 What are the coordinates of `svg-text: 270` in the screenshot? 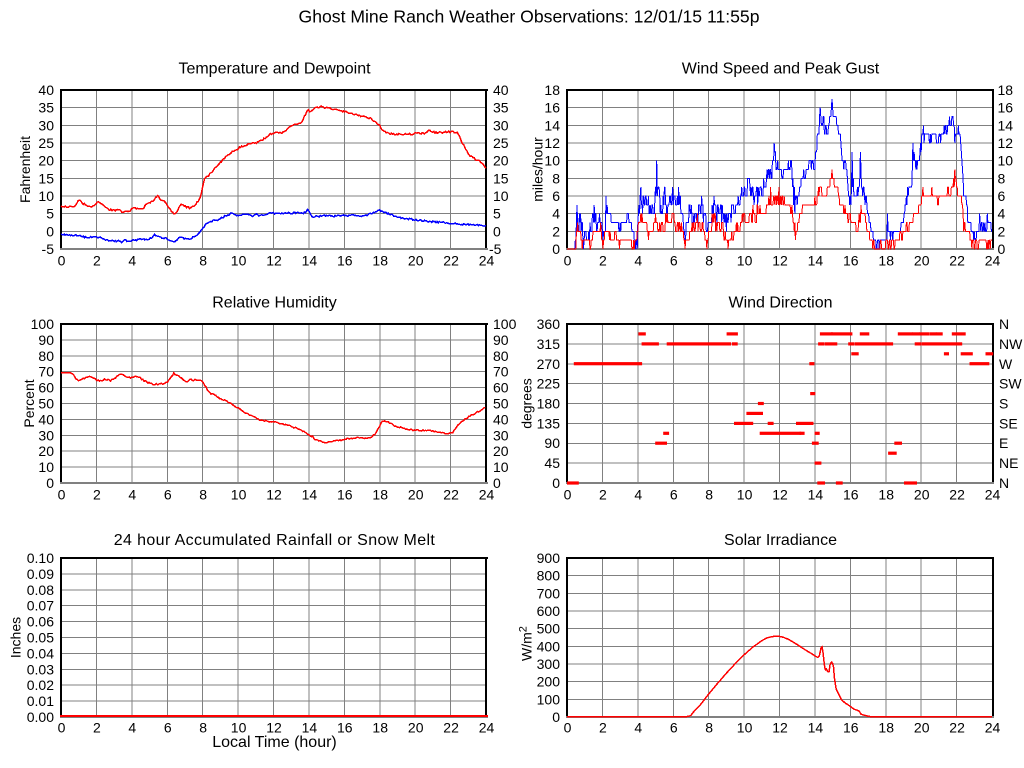 It's located at (549, 364).